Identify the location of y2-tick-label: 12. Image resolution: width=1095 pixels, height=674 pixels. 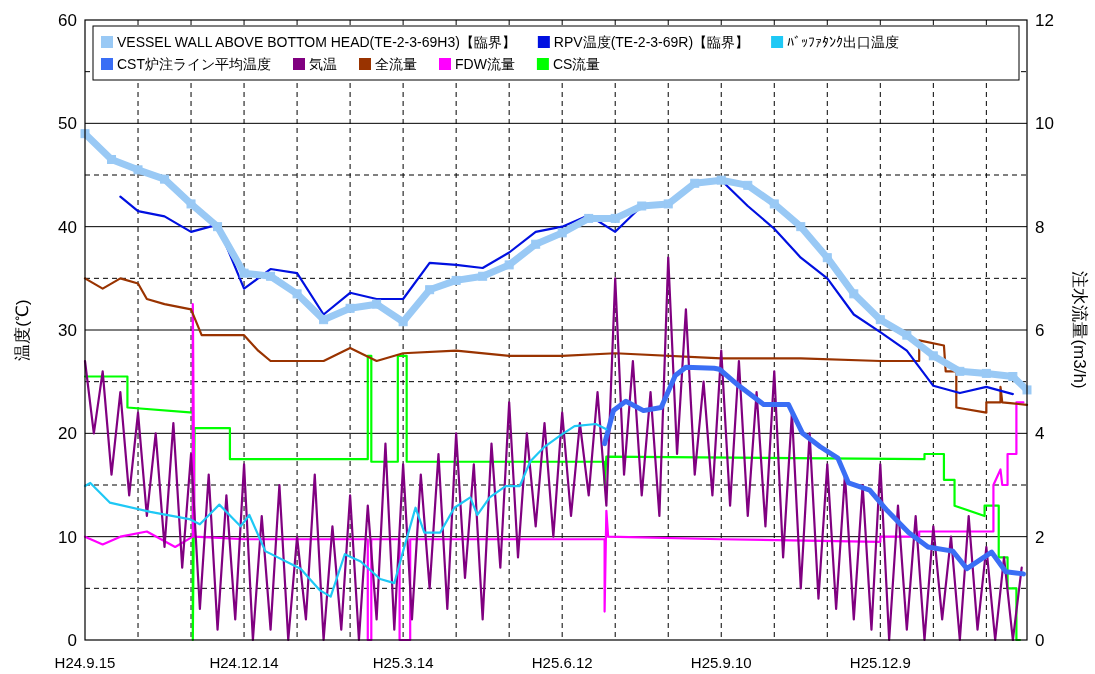
(1044, 20).